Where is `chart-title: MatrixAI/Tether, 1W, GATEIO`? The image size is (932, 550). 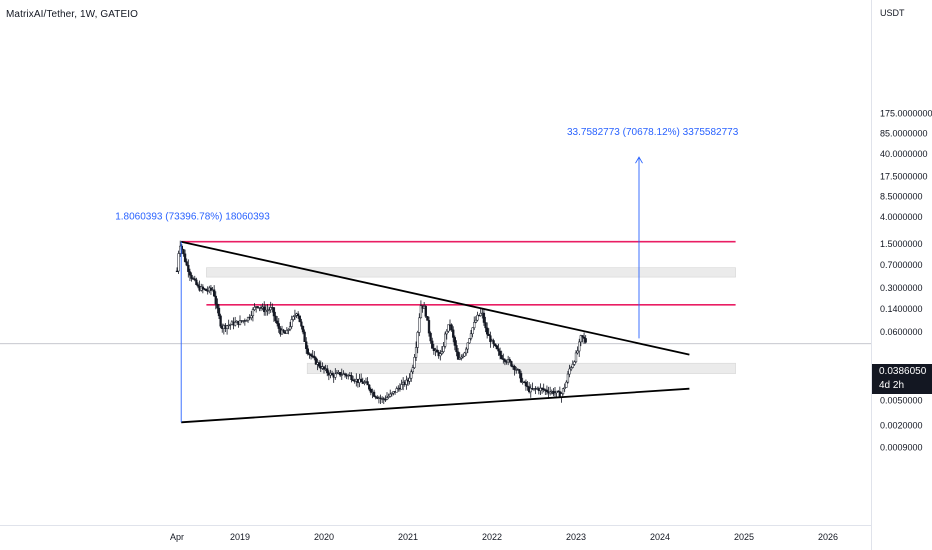
chart-title: MatrixAI/Tether, 1W, GATEIO is located at coordinates (72, 14).